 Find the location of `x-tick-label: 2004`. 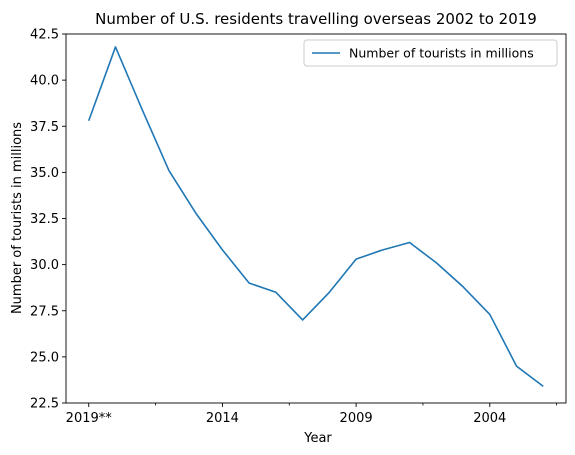

x-tick-label: 2004 is located at coordinates (489, 418).